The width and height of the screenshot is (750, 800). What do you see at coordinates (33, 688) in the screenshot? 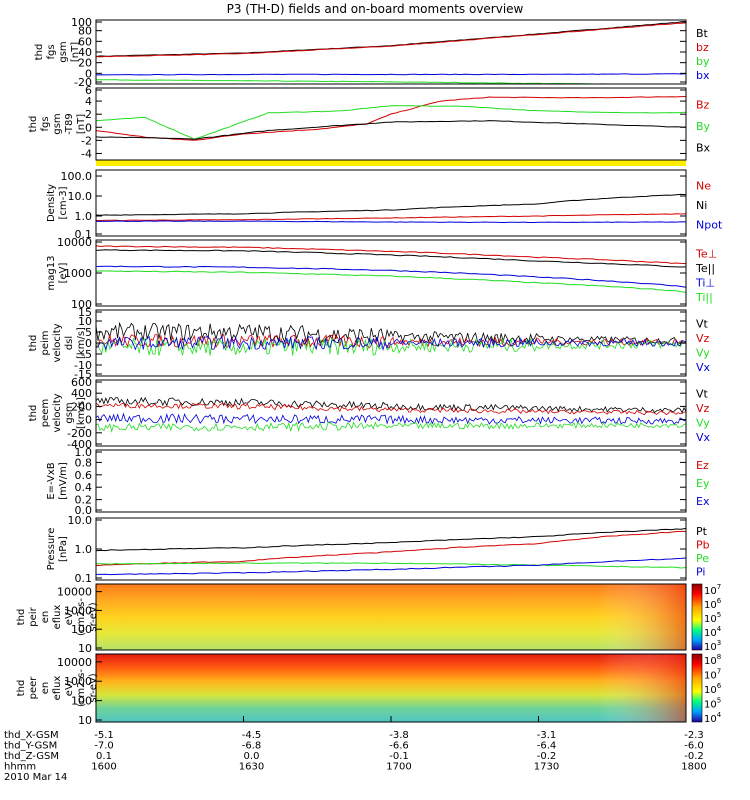
I see `ylabel: peer` at bounding box center [33, 688].